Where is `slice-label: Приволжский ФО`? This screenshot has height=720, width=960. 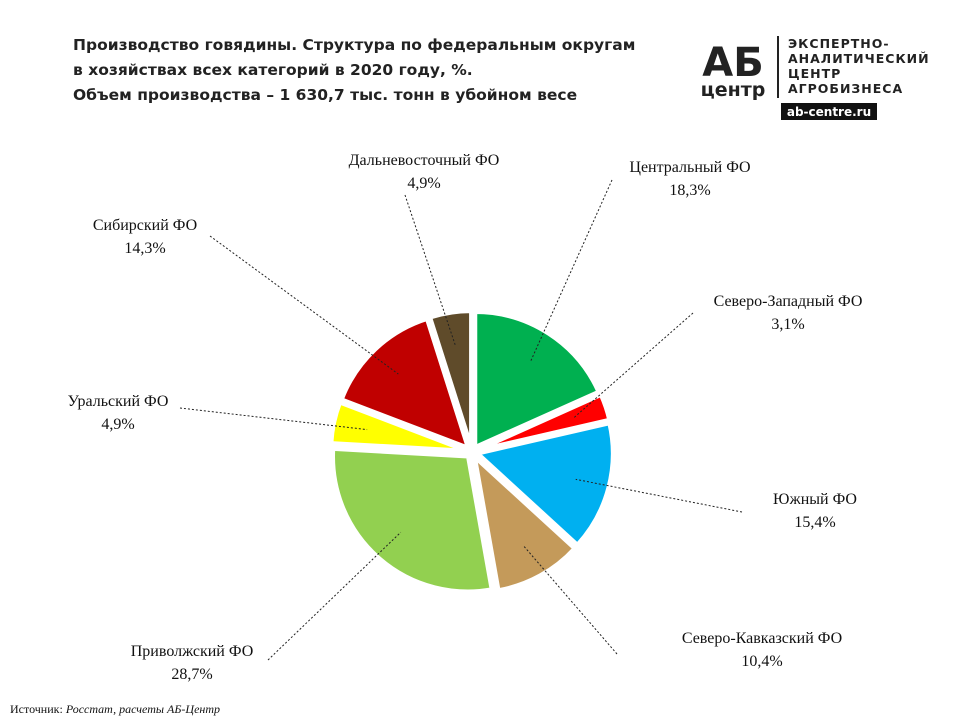 slice-label: Приволжский ФО is located at coordinates (192, 651).